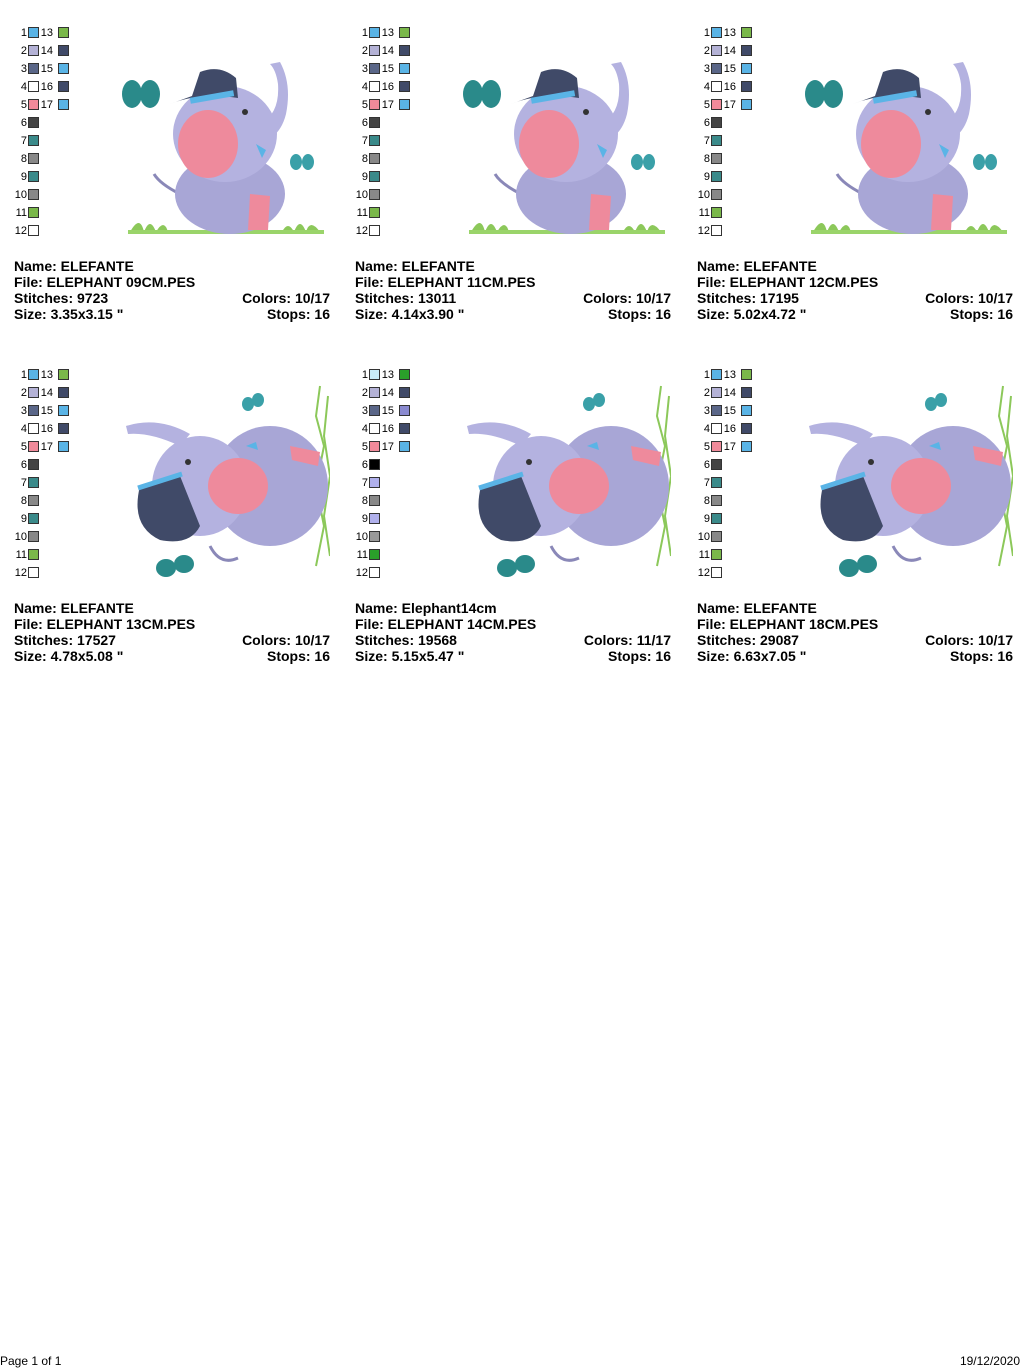  I want to click on thread-number: 1, so click(23, 33).